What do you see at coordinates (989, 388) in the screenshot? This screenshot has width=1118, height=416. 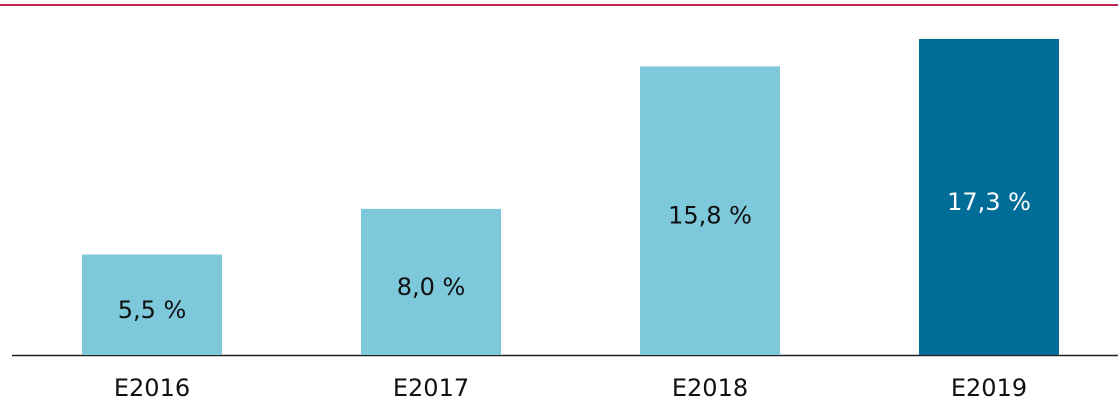 I see `x-tick-label: E2019` at bounding box center [989, 388].